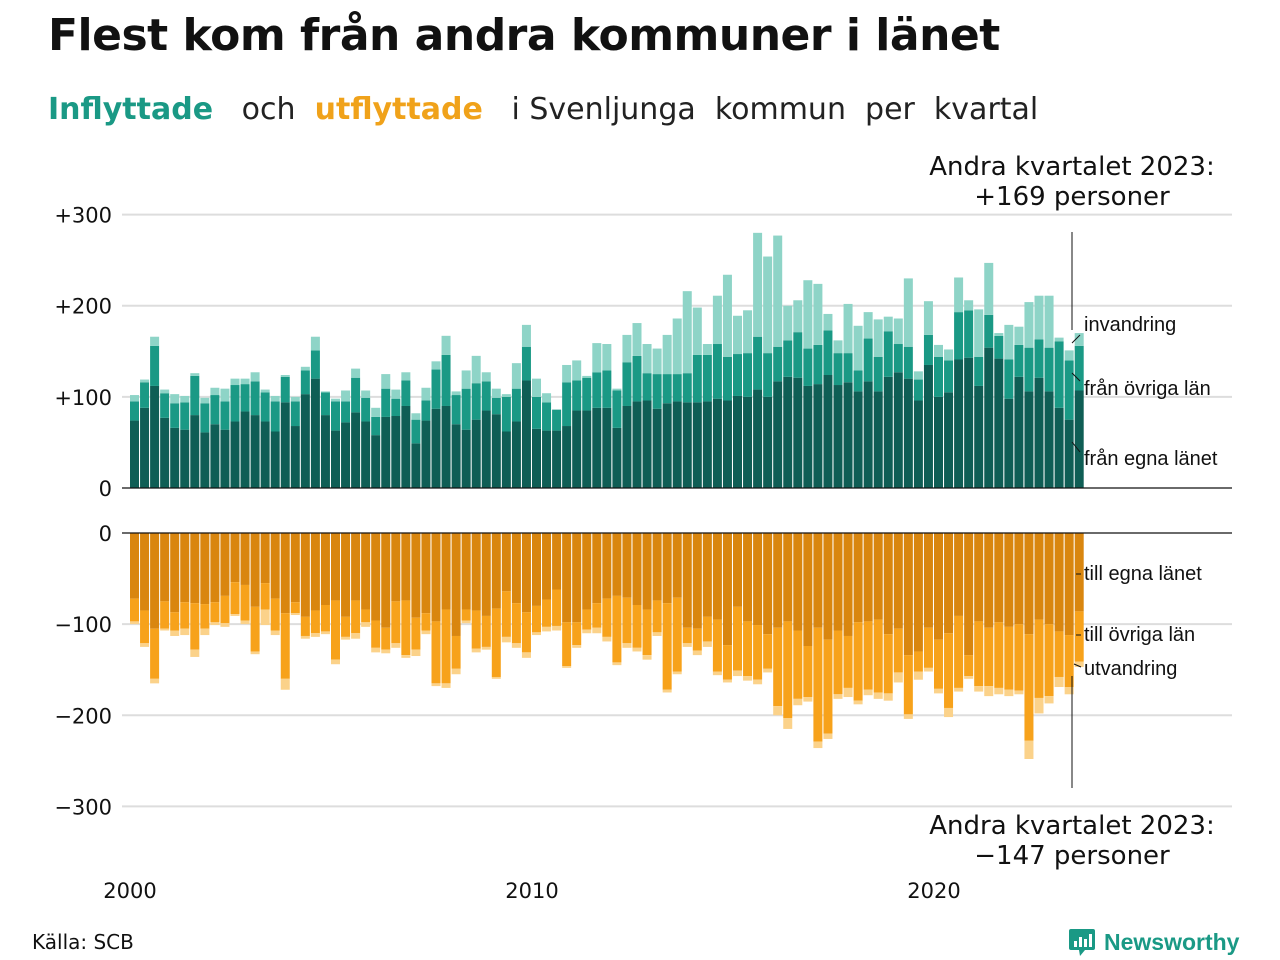 Image resolution: width=1280 pixels, height=960 pixels. What do you see at coordinates (531, 891) in the screenshot?
I see `x-tick-label: 2010` at bounding box center [531, 891].